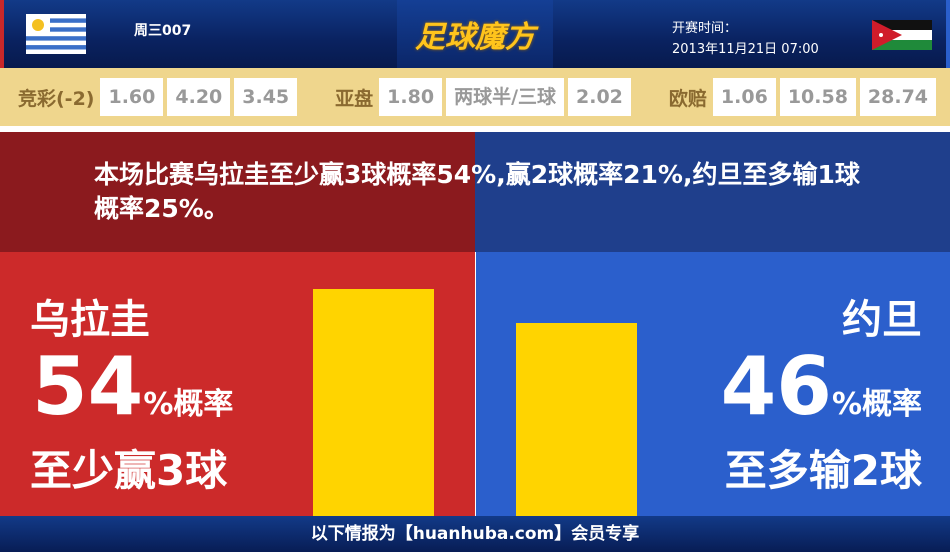  Describe the element at coordinates (505, 97) in the screenshot. I see `odds-value: 两球半/三球` at that location.